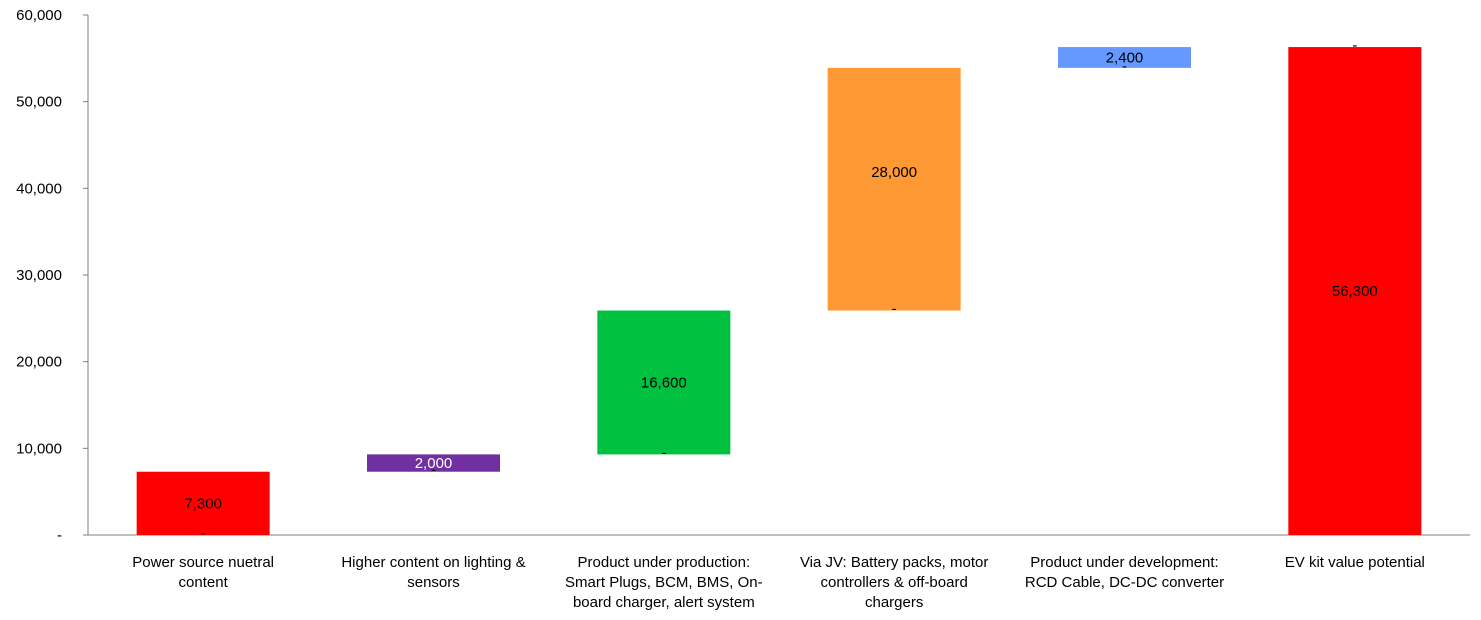  I want to click on x-category-label: content, so click(204, 582).